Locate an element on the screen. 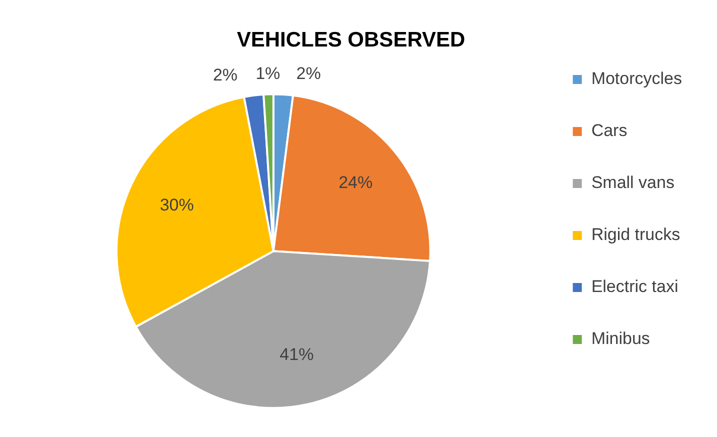 This screenshot has height=437, width=717. data-label: 1% is located at coordinates (268, 73).